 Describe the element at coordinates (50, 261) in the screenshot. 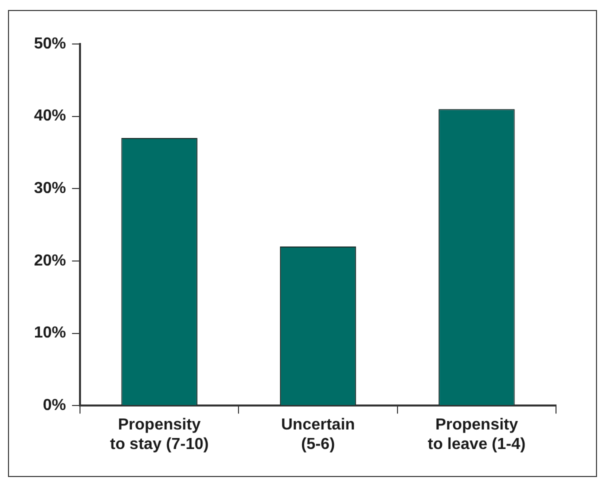

I see `y-tick-label: 20%` at that location.